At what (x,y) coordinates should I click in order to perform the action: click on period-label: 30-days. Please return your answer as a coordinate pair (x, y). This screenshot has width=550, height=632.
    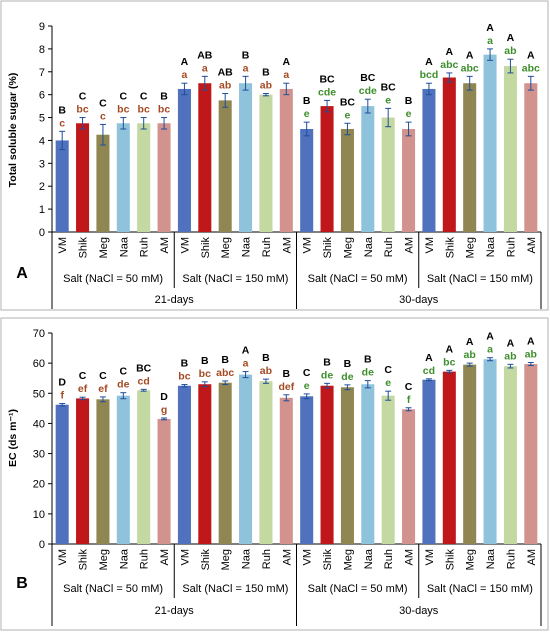
    Looking at the image, I should click on (419, 611).